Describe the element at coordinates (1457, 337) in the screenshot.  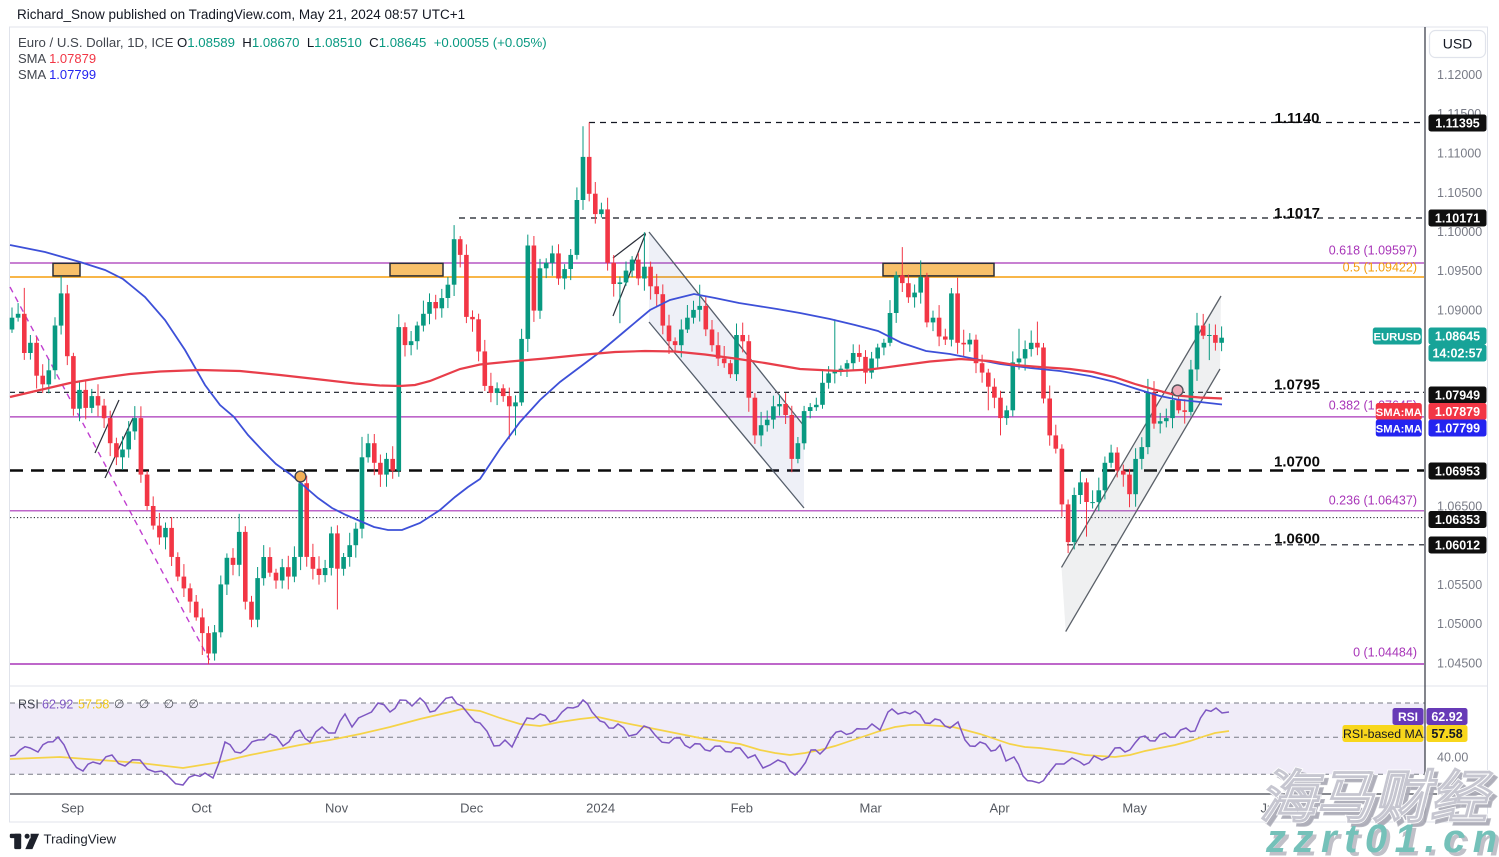
I see `svg-text: 1.08645` at that location.